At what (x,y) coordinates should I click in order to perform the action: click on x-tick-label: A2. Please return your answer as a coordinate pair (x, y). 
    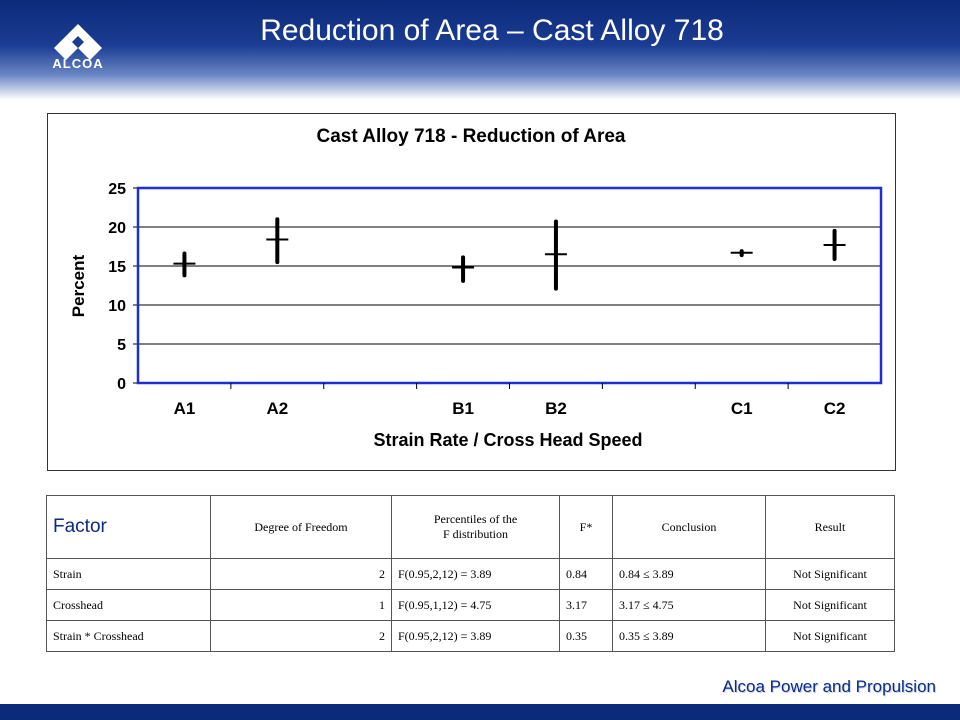
    Looking at the image, I should click on (277, 408).